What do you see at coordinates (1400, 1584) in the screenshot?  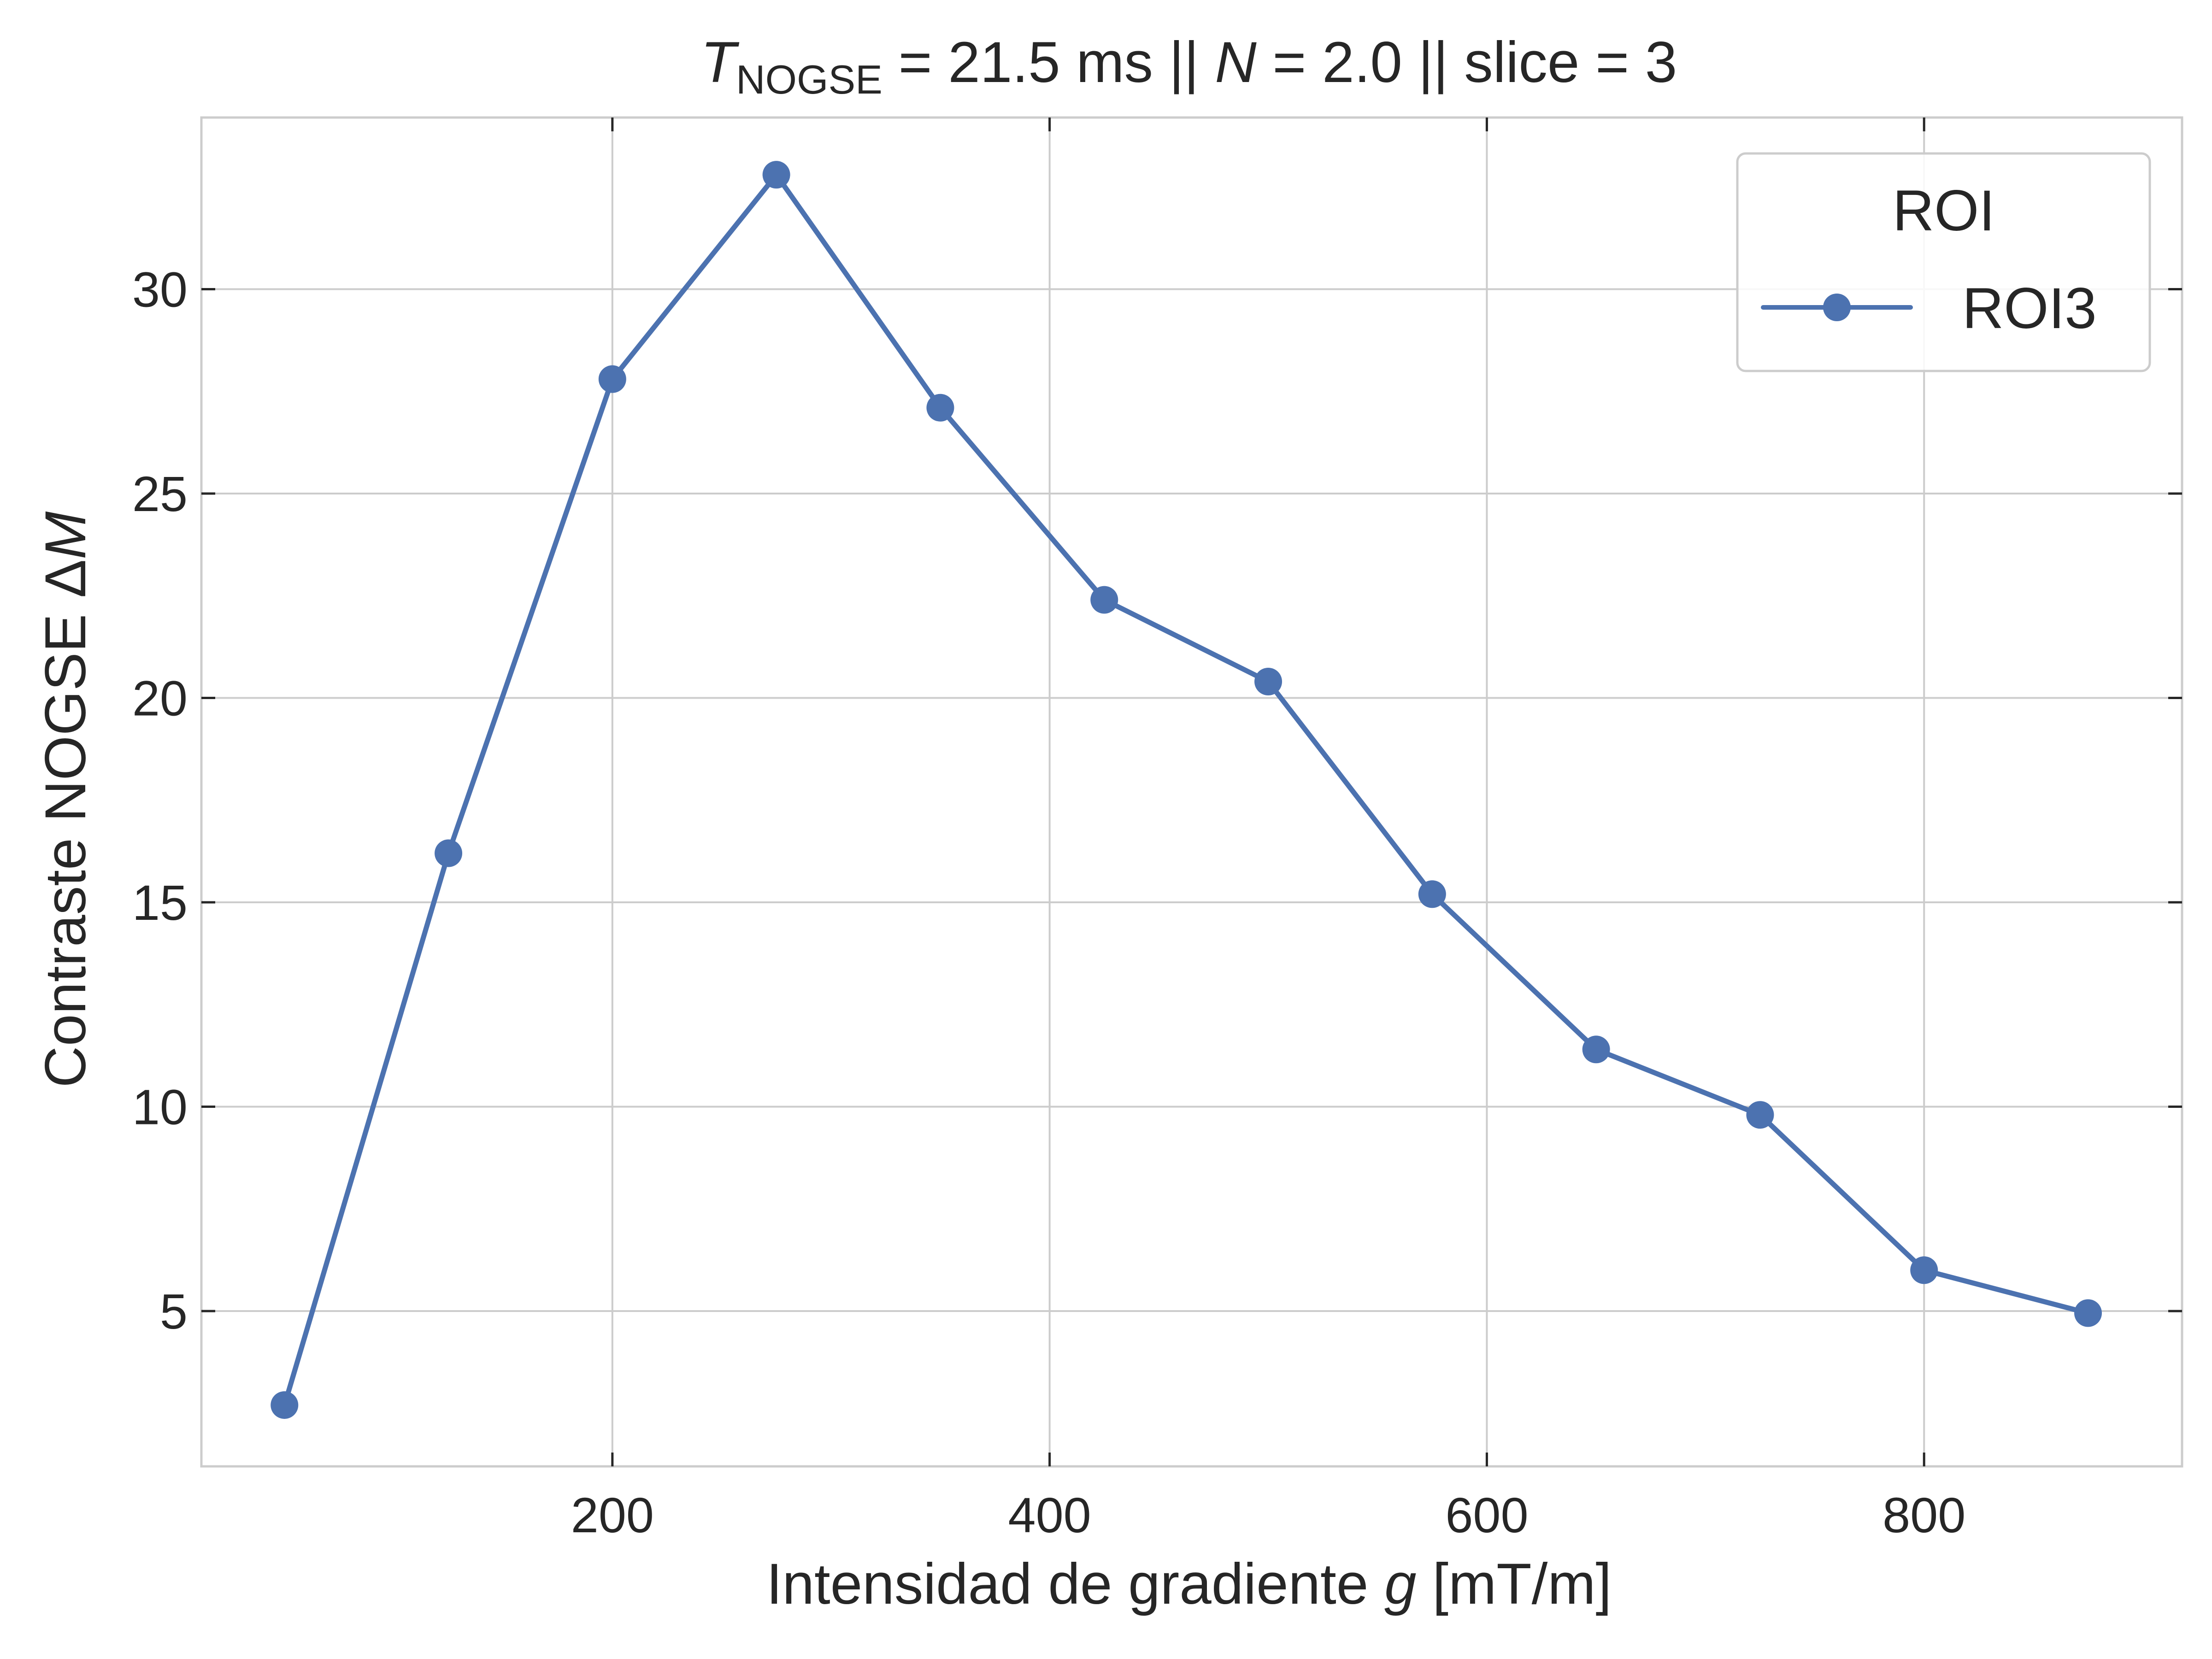 I see `x-label-symbol: g` at bounding box center [1400, 1584].